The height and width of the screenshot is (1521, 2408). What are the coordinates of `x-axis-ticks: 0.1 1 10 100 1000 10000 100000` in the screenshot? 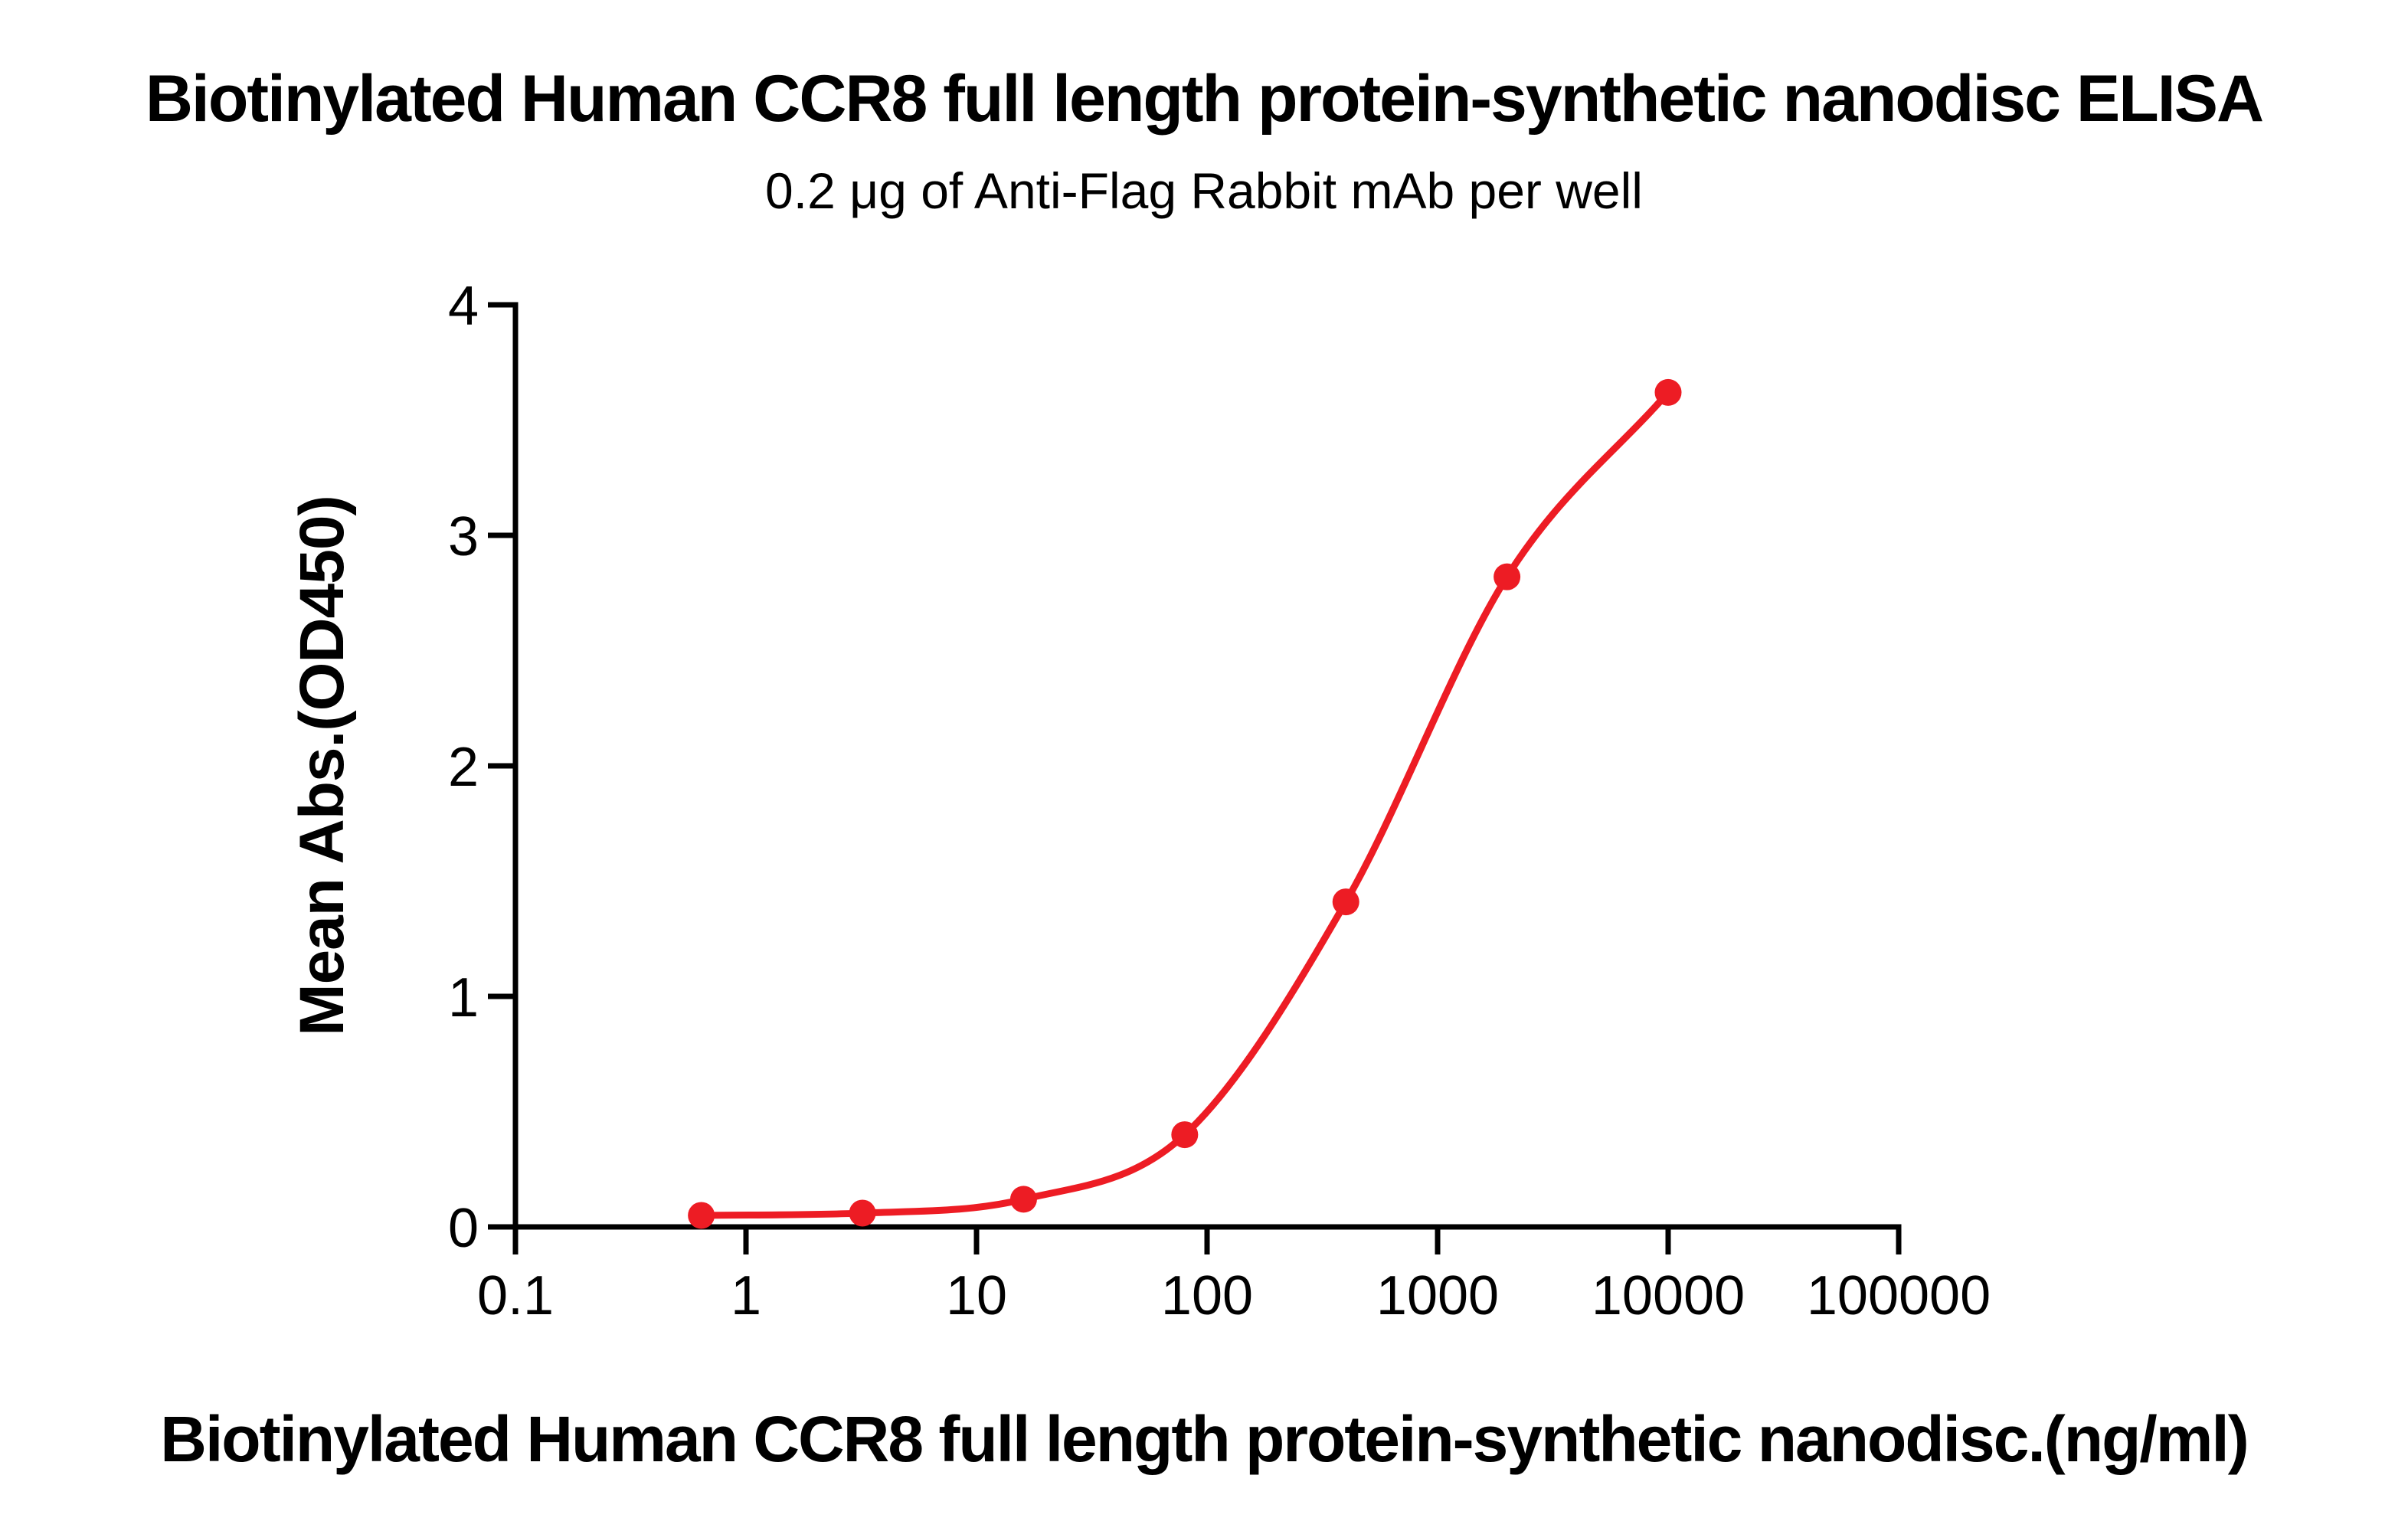 It's located at (1234, 1276).